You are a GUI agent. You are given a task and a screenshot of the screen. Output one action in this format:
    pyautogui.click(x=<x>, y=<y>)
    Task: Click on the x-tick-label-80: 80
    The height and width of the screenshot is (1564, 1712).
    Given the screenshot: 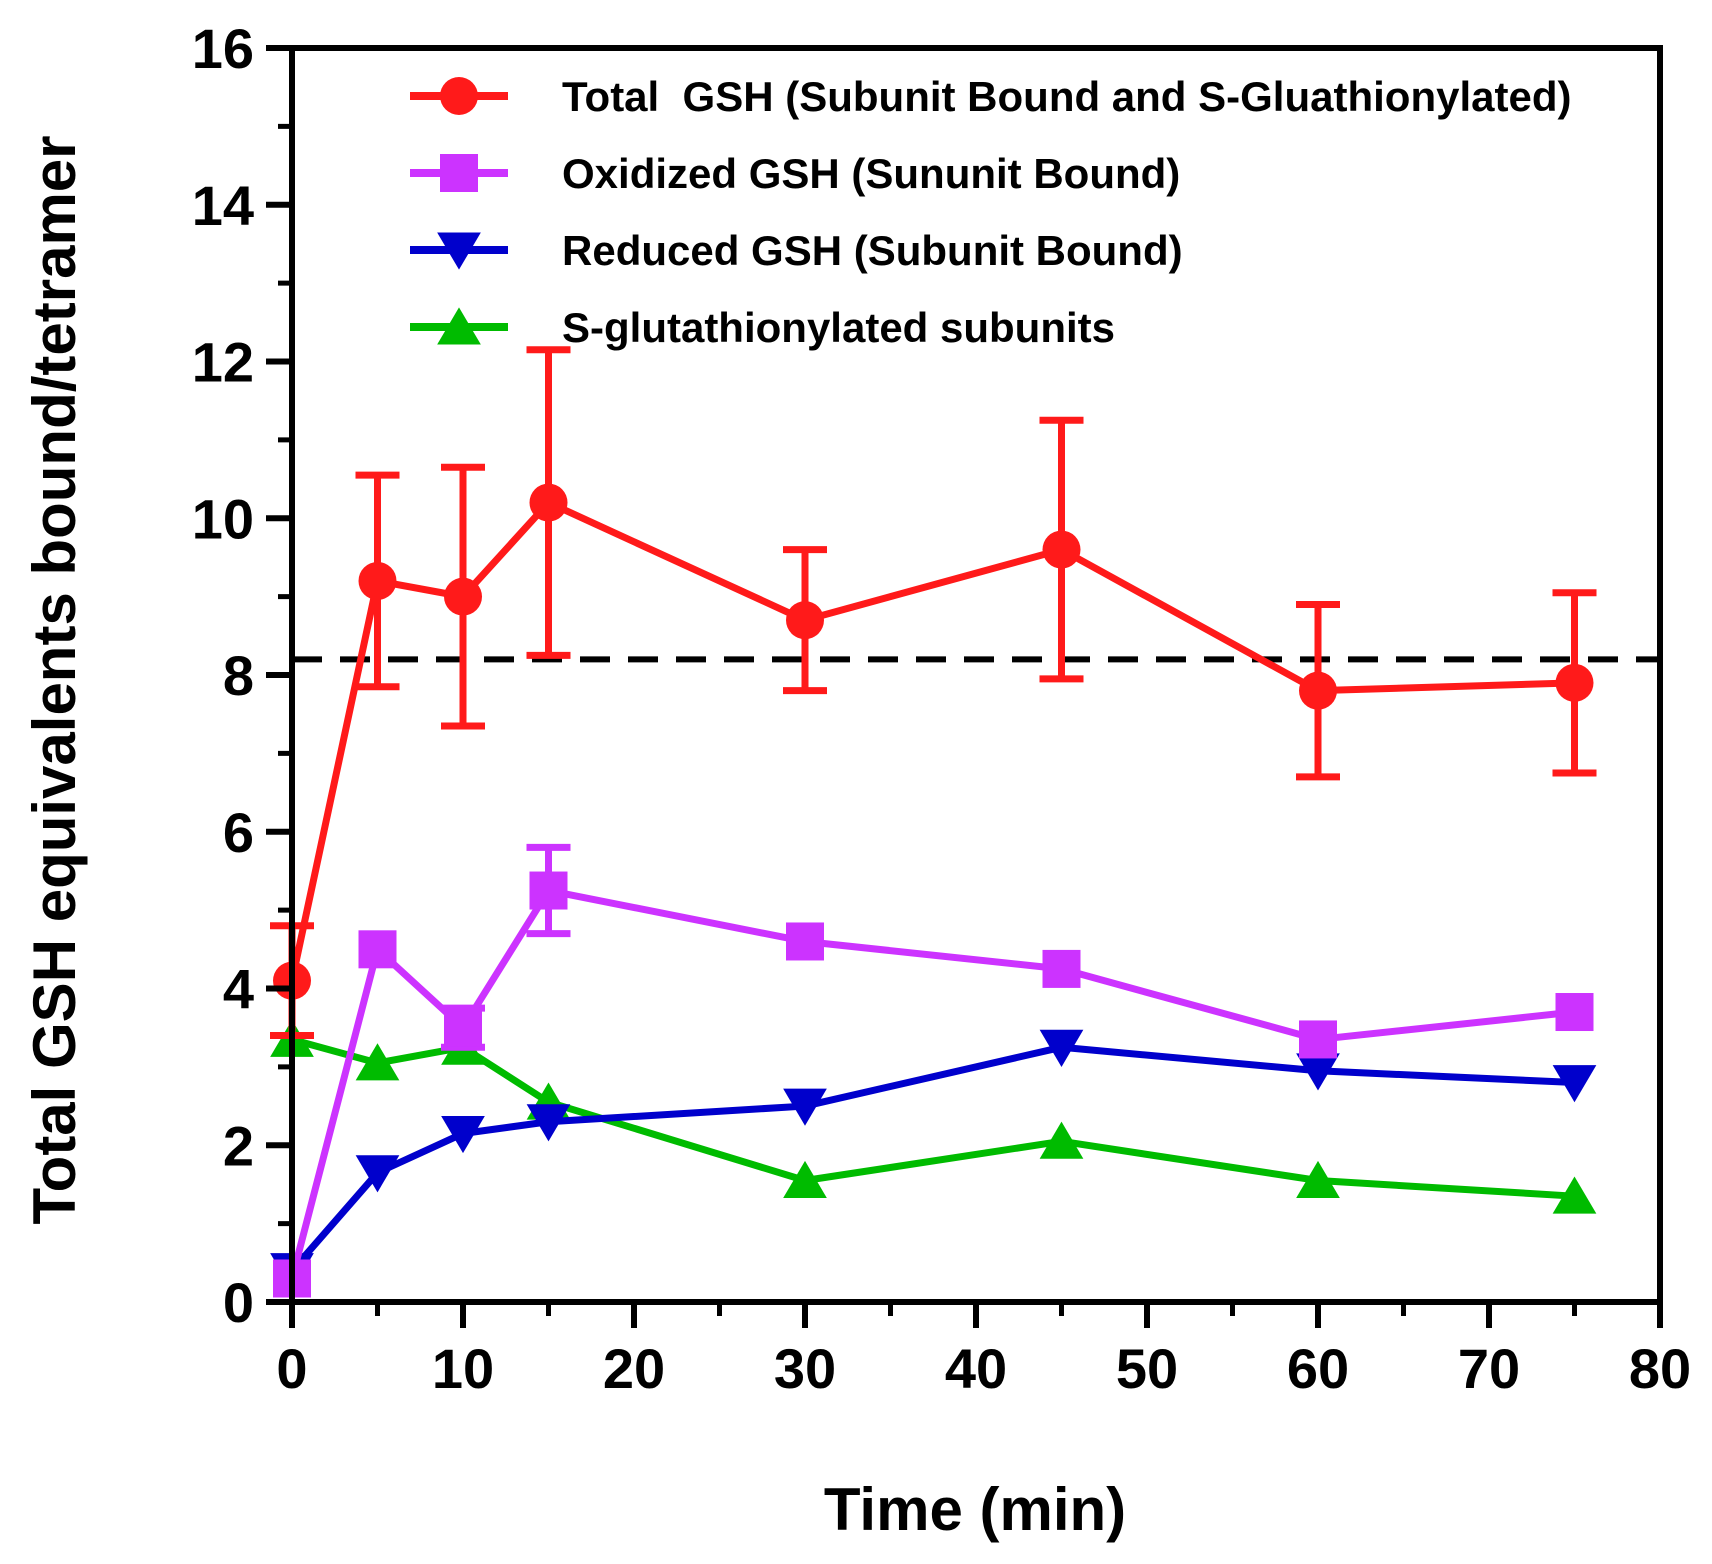 What is the action you would take?
    pyautogui.click(x=1660, y=1368)
    